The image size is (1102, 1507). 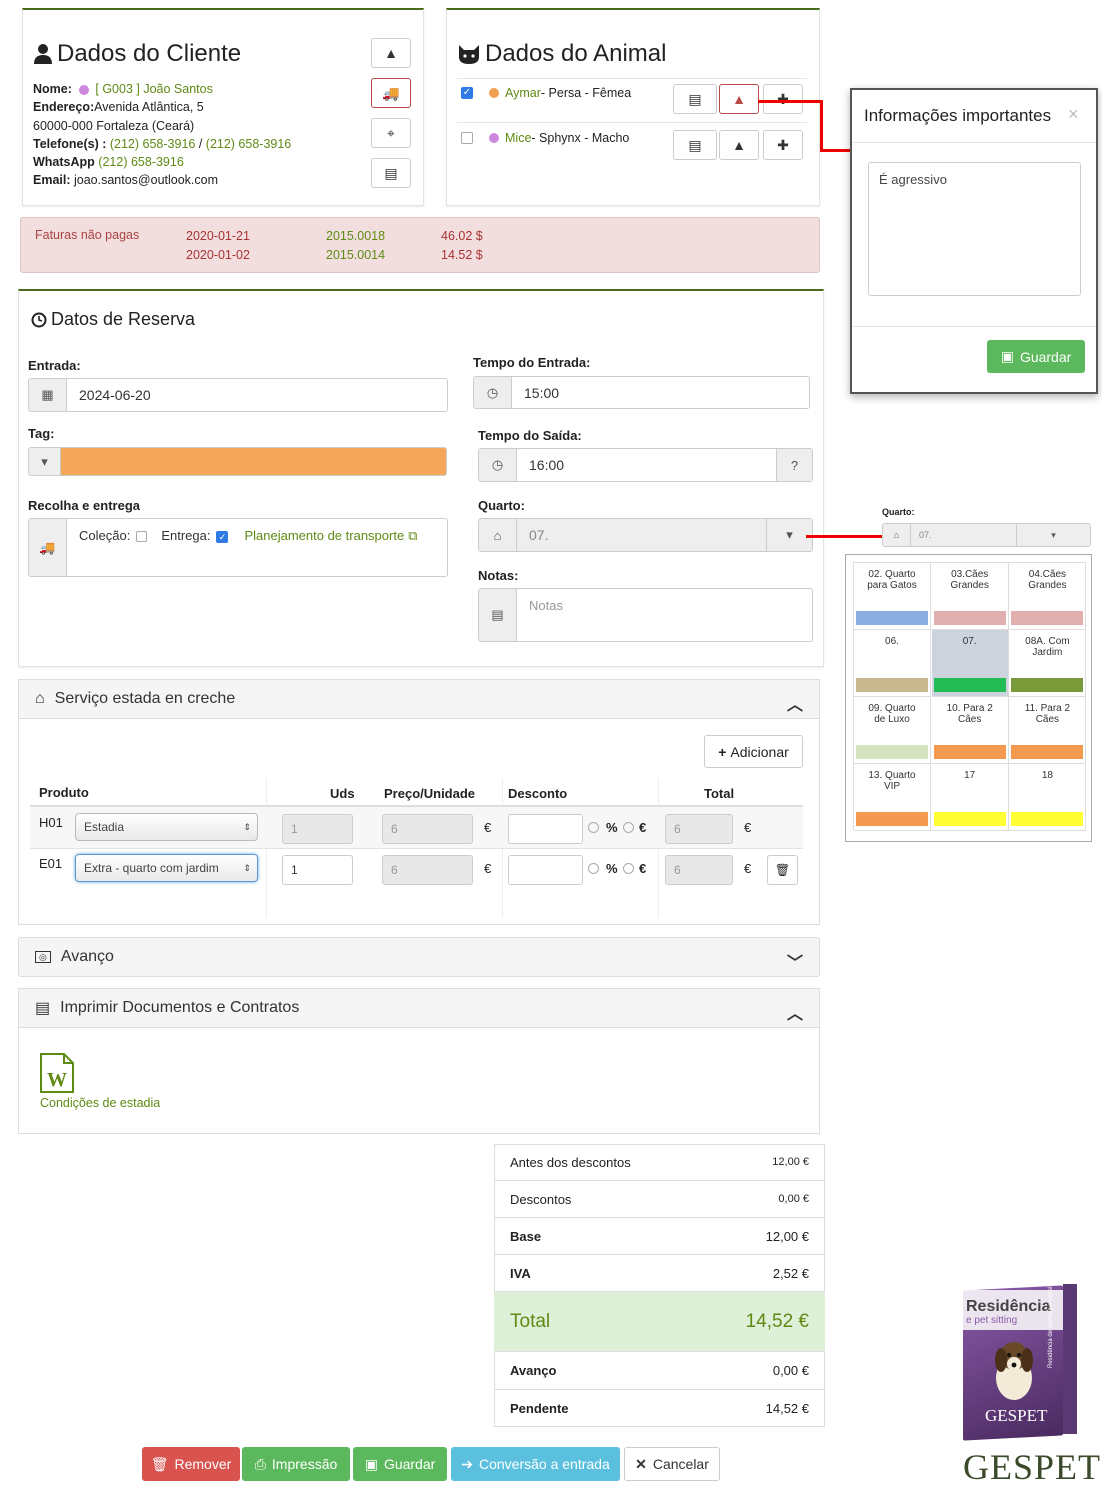 I want to click on client-map-button: ⌖, so click(x=391, y=133).